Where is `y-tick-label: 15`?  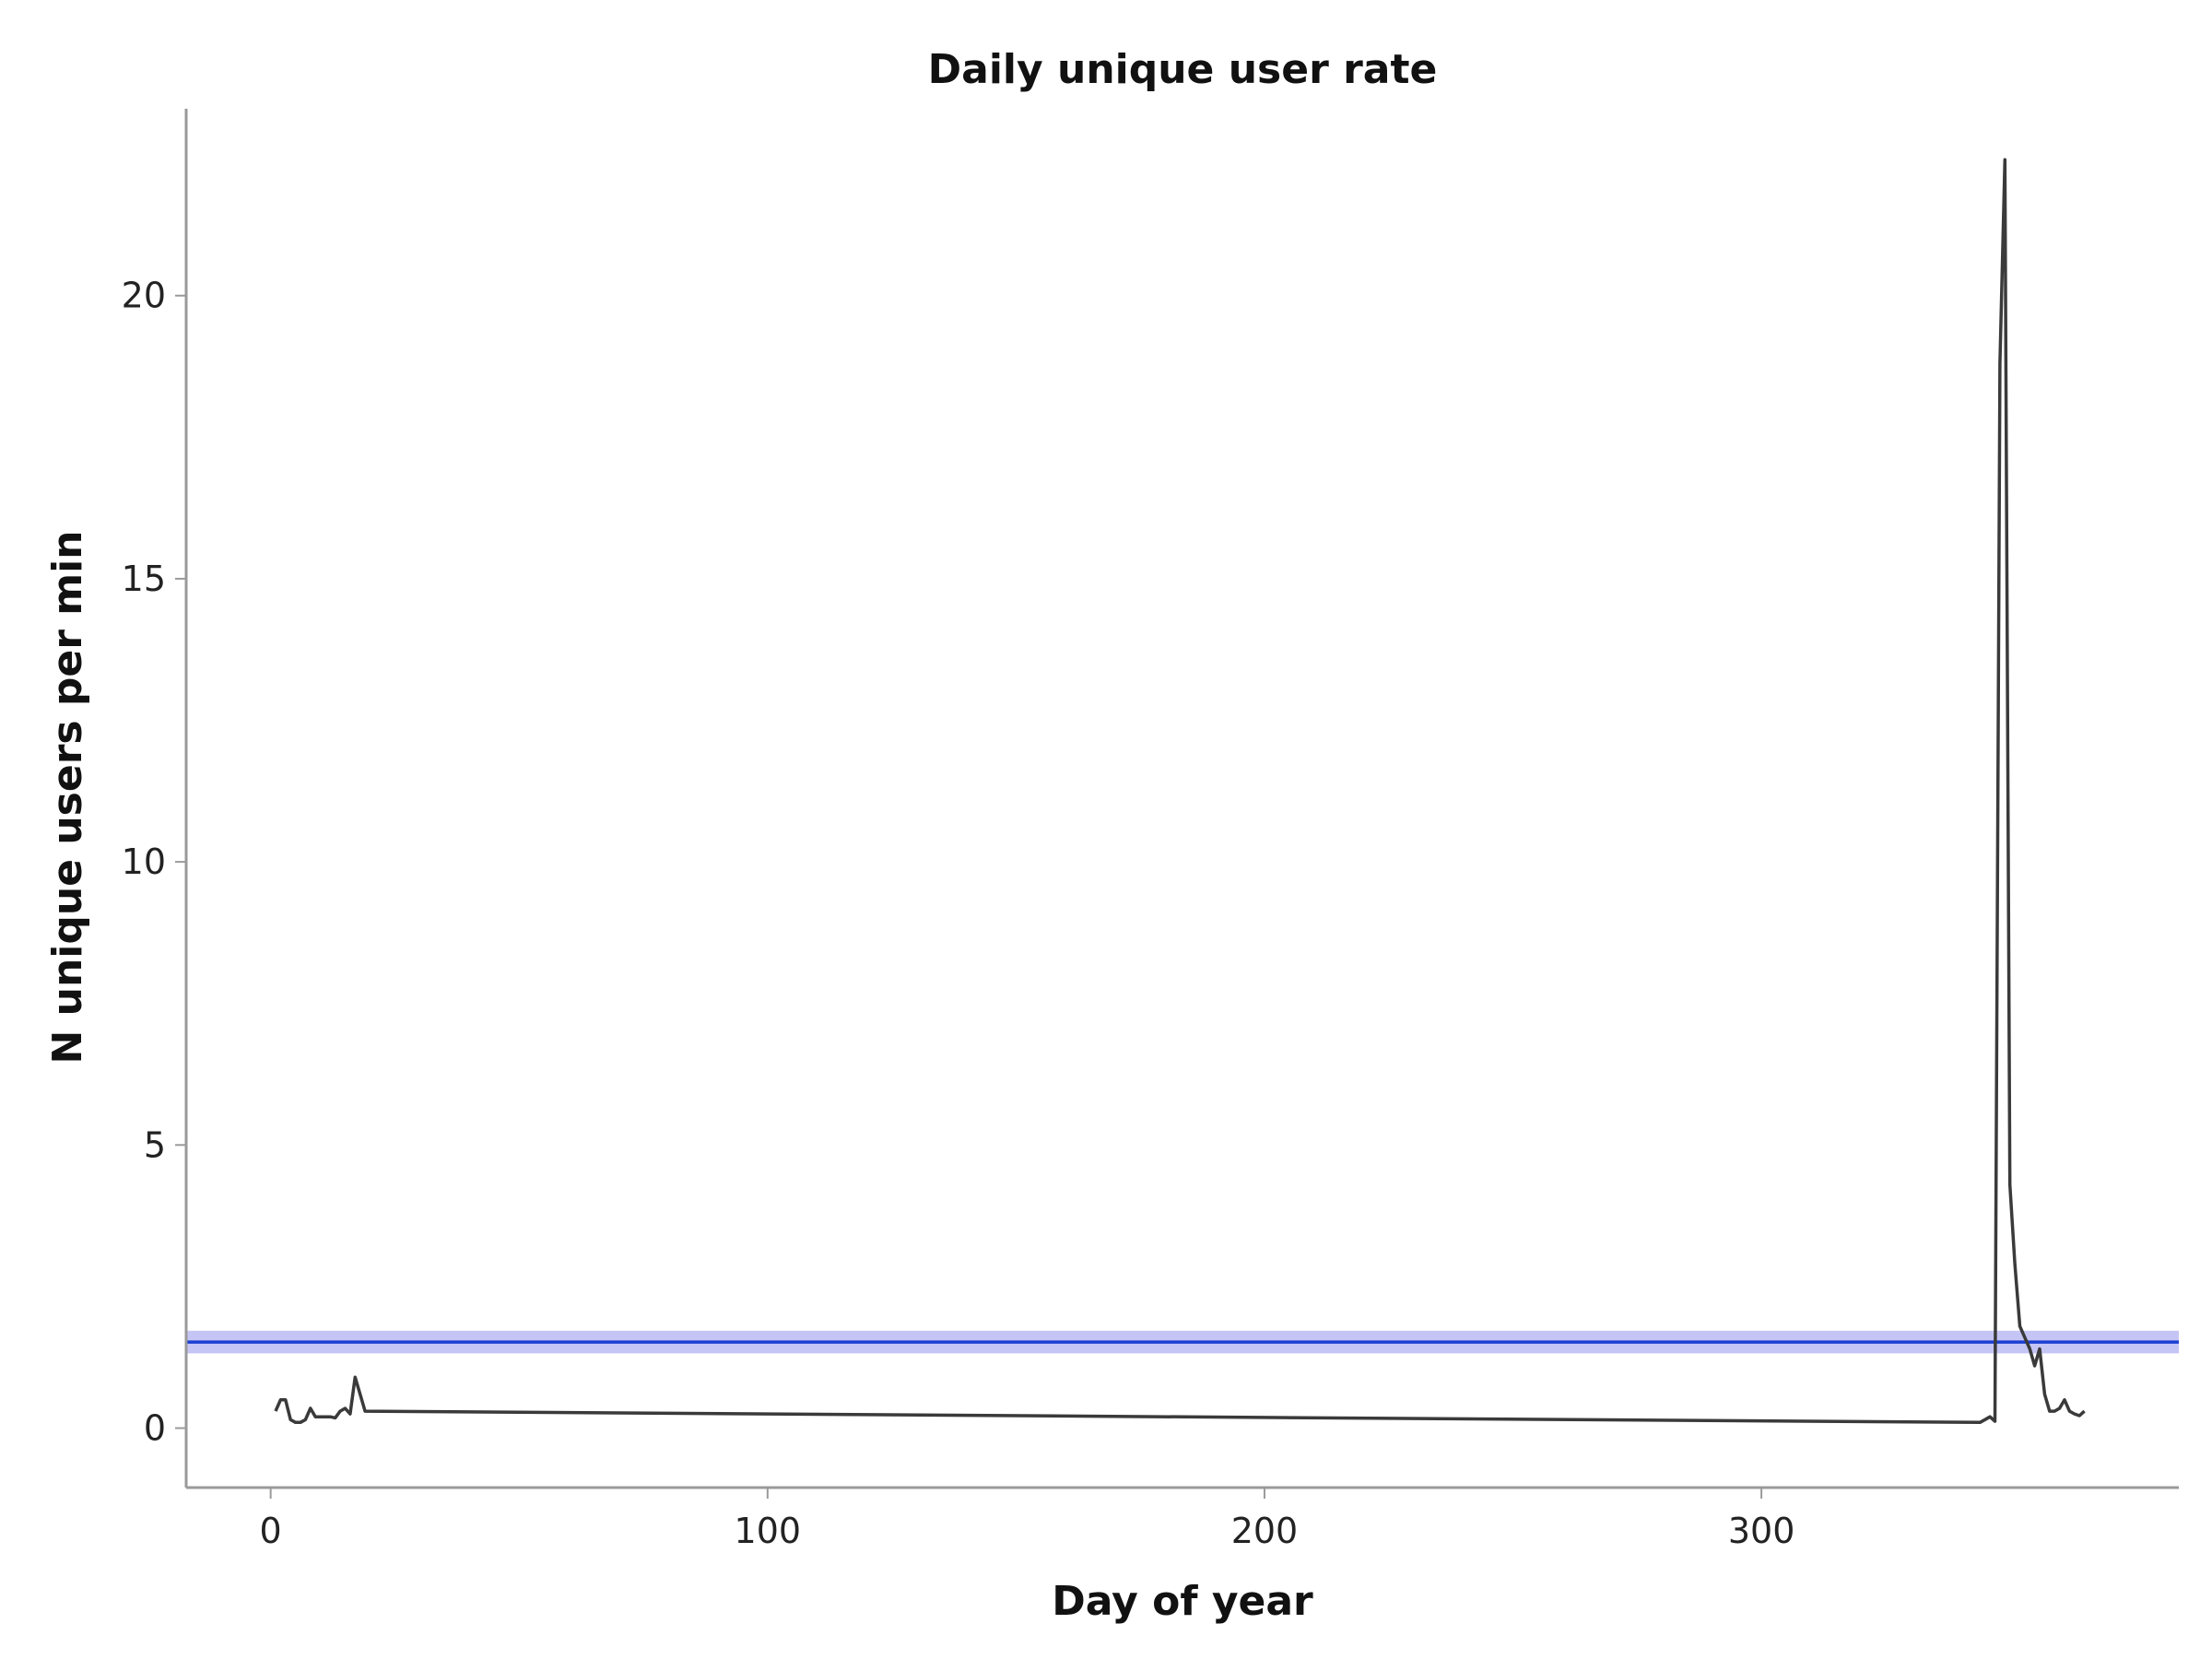
y-tick-label: 15 is located at coordinates (144, 579).